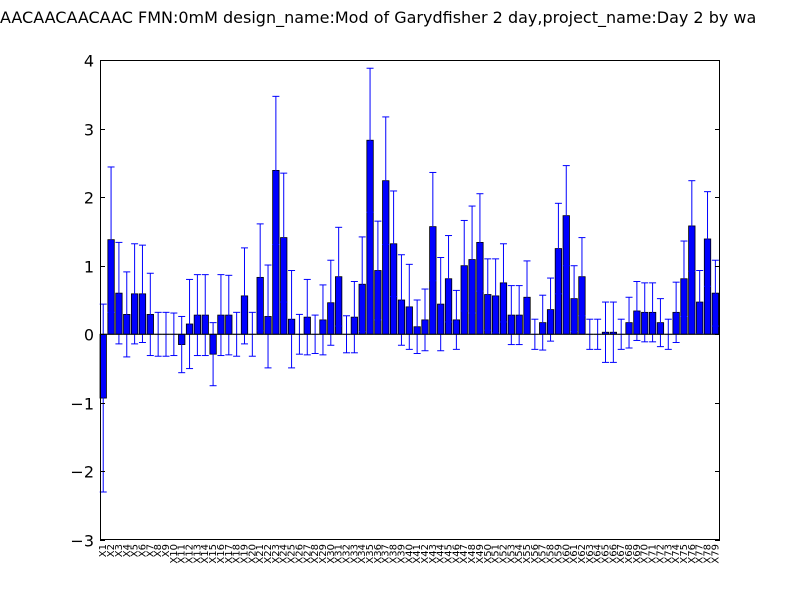 Image resolution: width=800 pixels, height=600 pixels. I want to click on y-tick-label: −2, so click(82, 472).